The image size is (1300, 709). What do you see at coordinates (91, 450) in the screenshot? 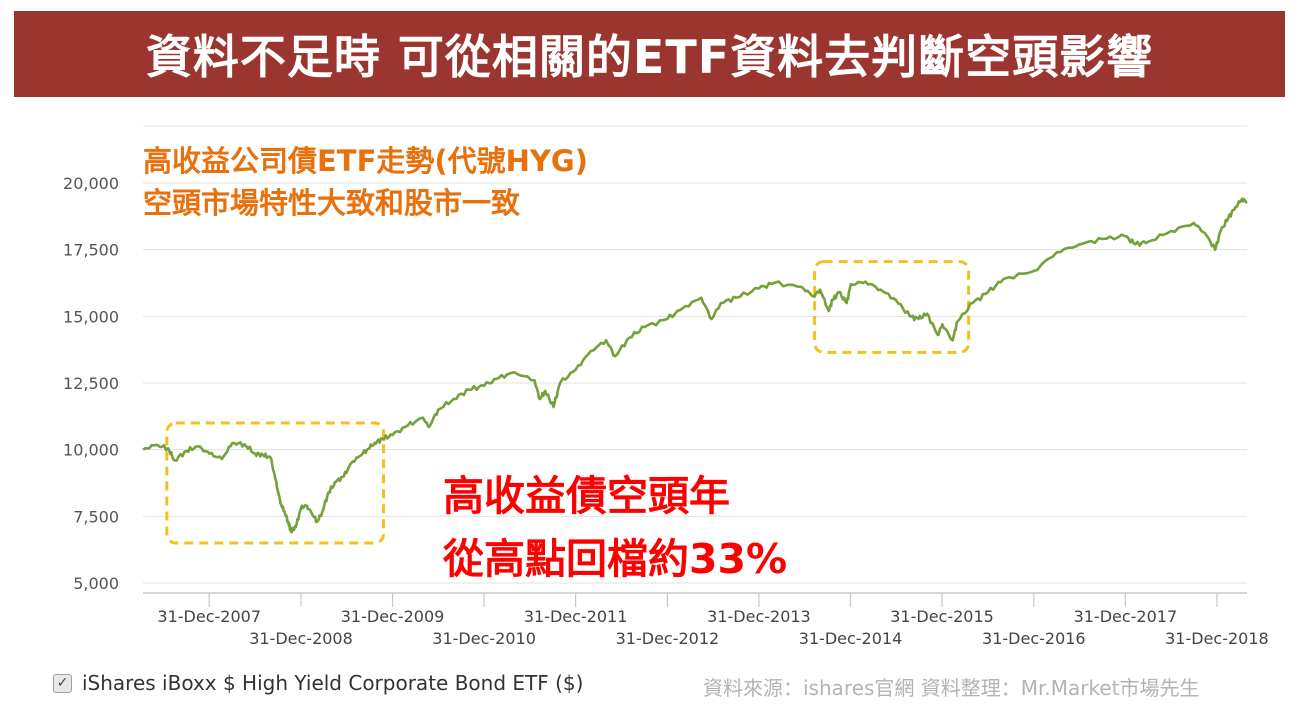
I see `y-tick-label: 10,000` at bounding box center [91, 450].